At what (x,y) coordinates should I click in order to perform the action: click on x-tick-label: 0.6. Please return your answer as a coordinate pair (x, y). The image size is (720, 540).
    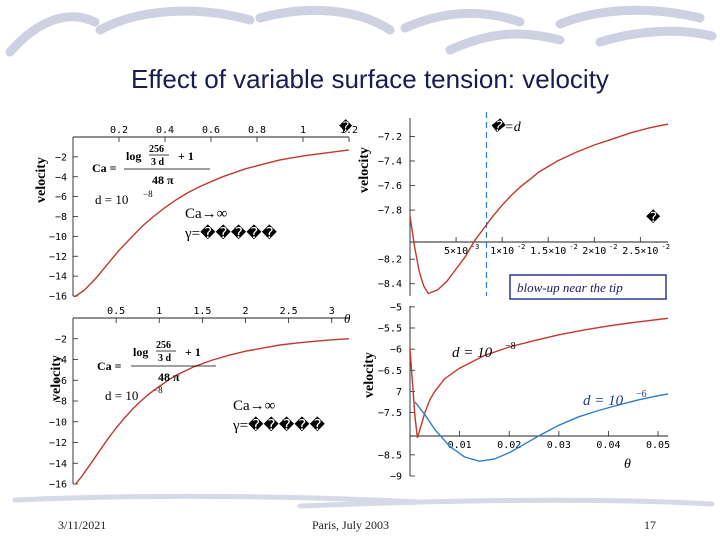
    Looking at the image, I should click on (211, 130).